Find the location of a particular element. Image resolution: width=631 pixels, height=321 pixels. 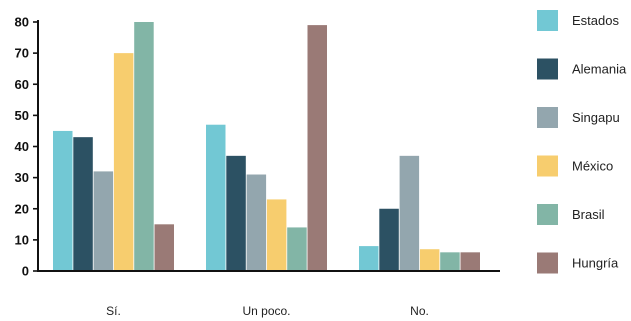

legend-label: Brasil is located at coordinates (588, 214).